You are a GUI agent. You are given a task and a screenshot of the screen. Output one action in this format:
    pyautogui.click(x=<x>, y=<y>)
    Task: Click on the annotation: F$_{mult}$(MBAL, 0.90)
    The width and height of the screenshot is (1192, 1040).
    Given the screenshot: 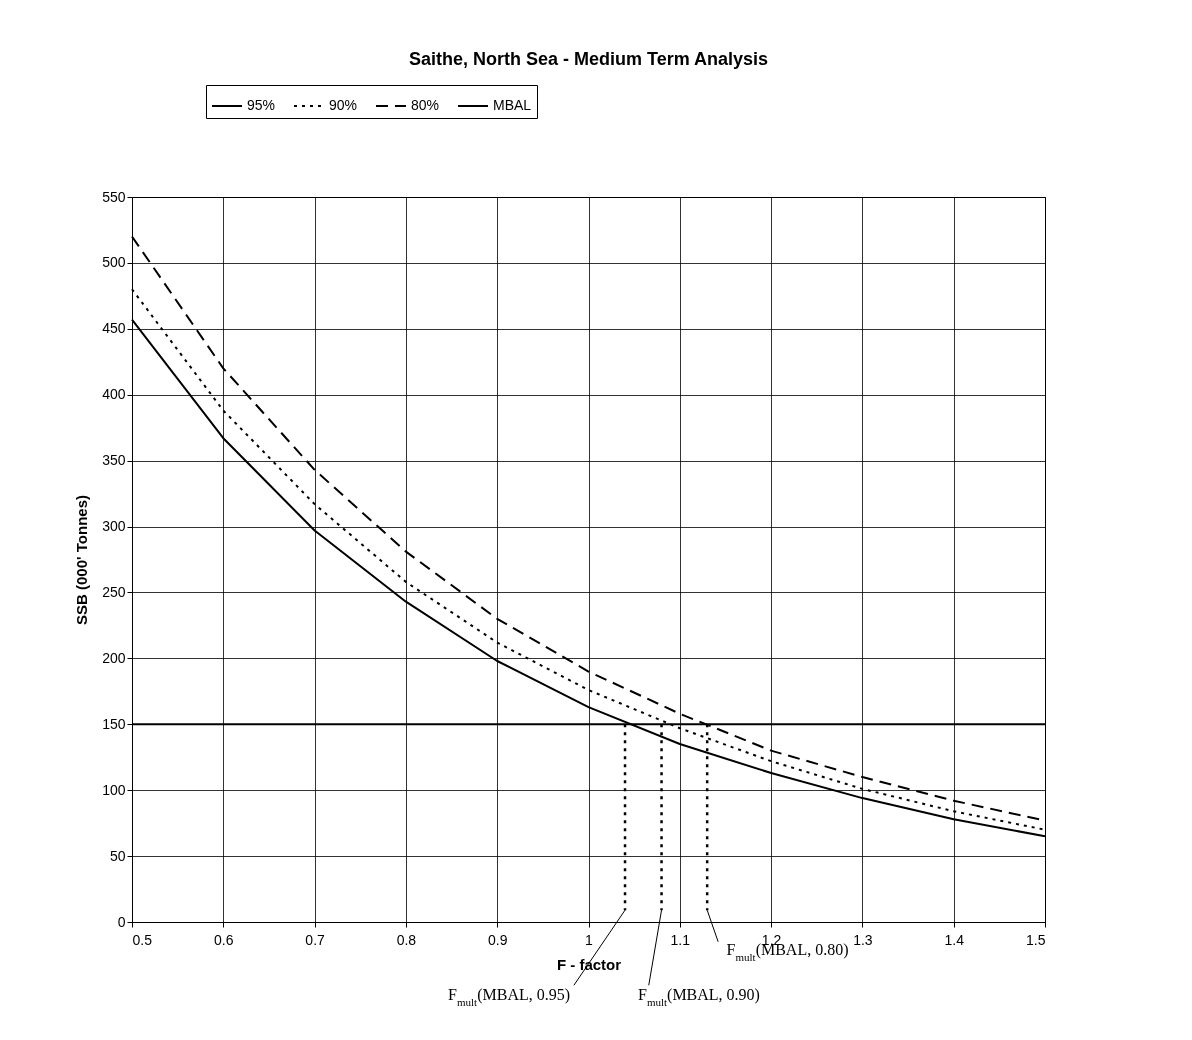 What is the action you would take?
    pyautogui.click(x=698, y=996)
    